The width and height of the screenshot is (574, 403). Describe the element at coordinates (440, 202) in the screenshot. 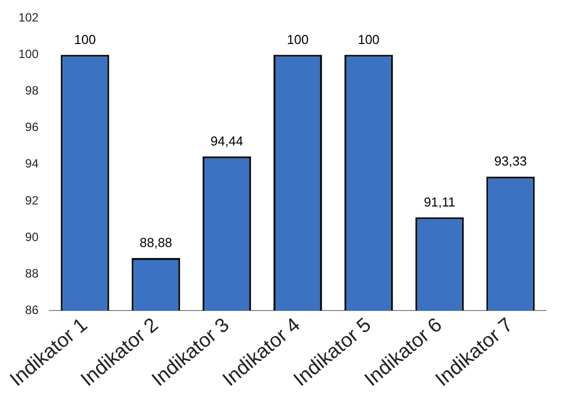

I see `data-label: 91,11` at that location.